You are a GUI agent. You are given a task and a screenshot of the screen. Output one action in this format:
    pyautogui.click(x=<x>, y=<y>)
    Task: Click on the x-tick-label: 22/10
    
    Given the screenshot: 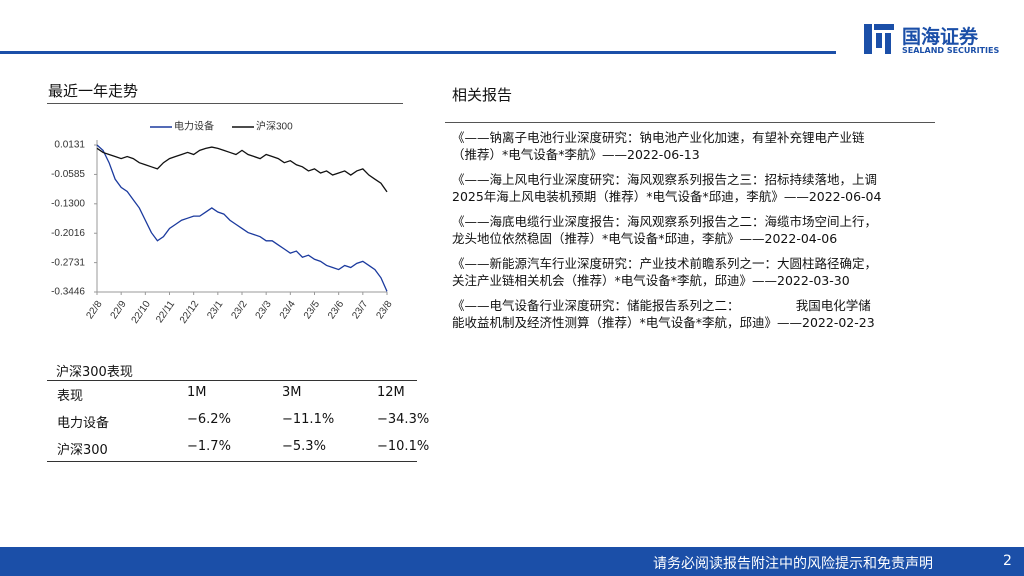 What is the action you would take?
    pyautogui.click(x=142, y=312)
    